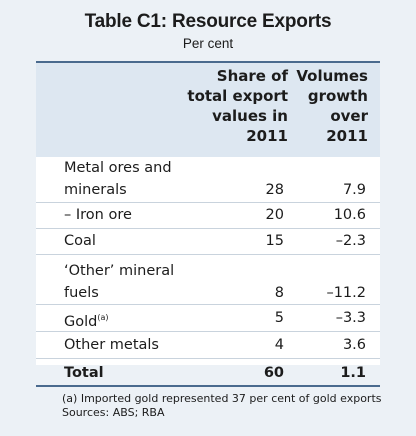 The height and width of the screenshot is (436, 416). I want to click on total-row: Total 60 1.1, so click(208, 373).